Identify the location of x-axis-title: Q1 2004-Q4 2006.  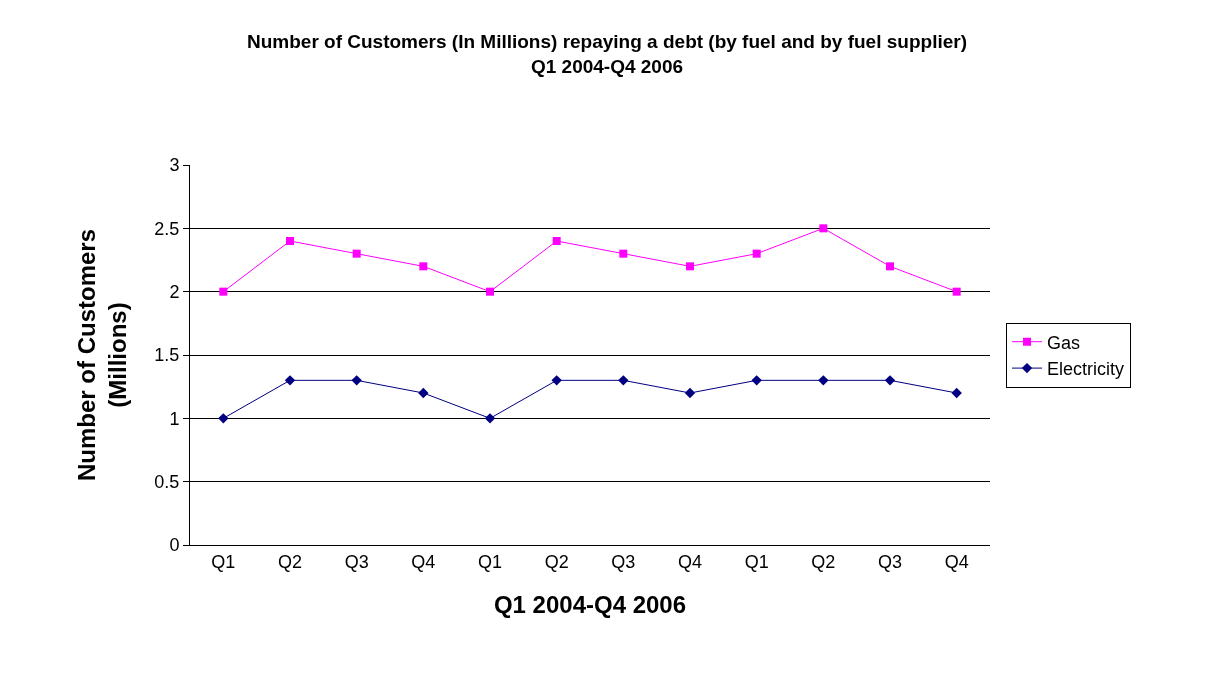
(590, 604).